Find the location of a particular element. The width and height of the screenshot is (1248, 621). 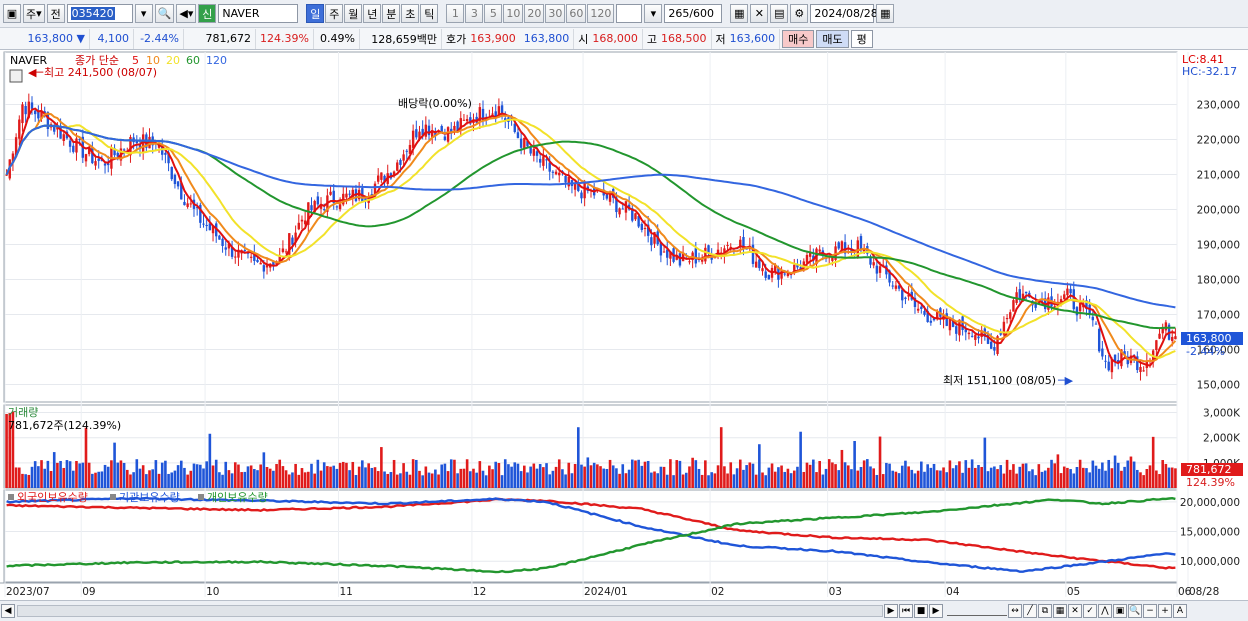

last-volume-ratio: 124.39% is located at coordinates (1210, 482).